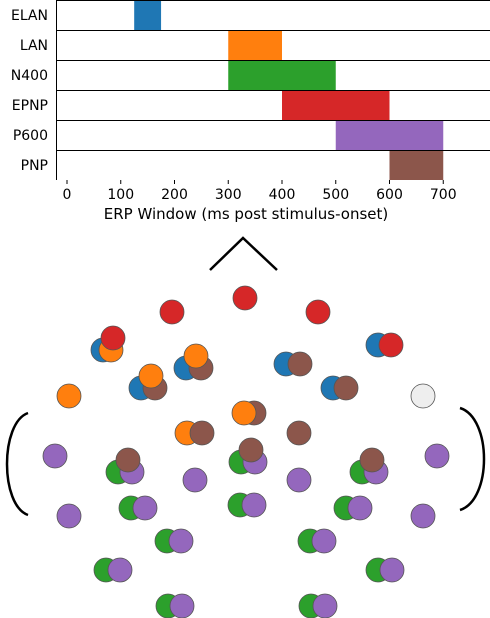 The height and width of the screenshot is (618, 490). What do you see at coordinates (148, 15) in the screenshot?
I see `range-bar-elan` at bounding box center [148, 15].